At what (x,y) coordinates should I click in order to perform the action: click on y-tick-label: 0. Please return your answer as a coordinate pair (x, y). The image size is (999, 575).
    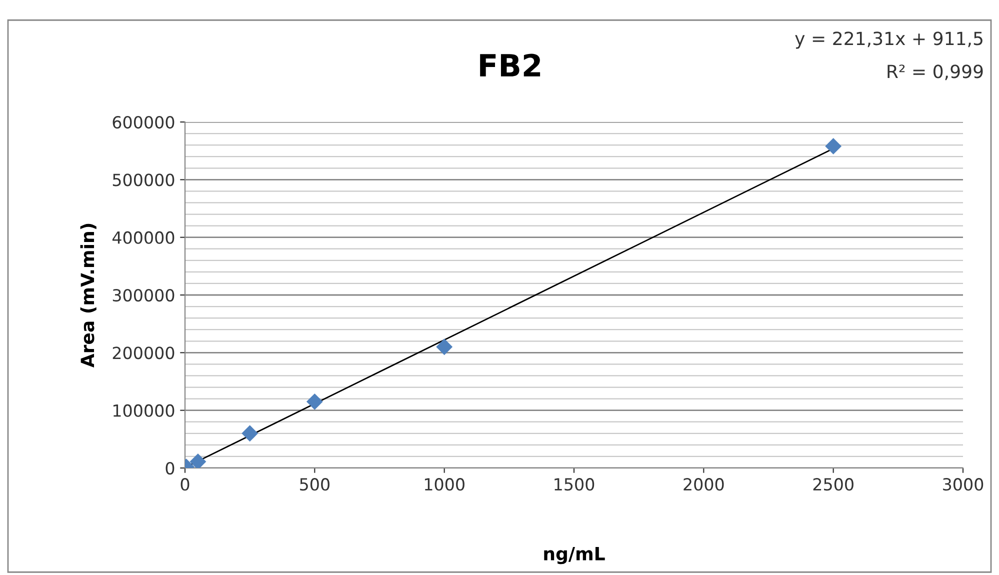
    Looking at the image, I should click on (170, 468).